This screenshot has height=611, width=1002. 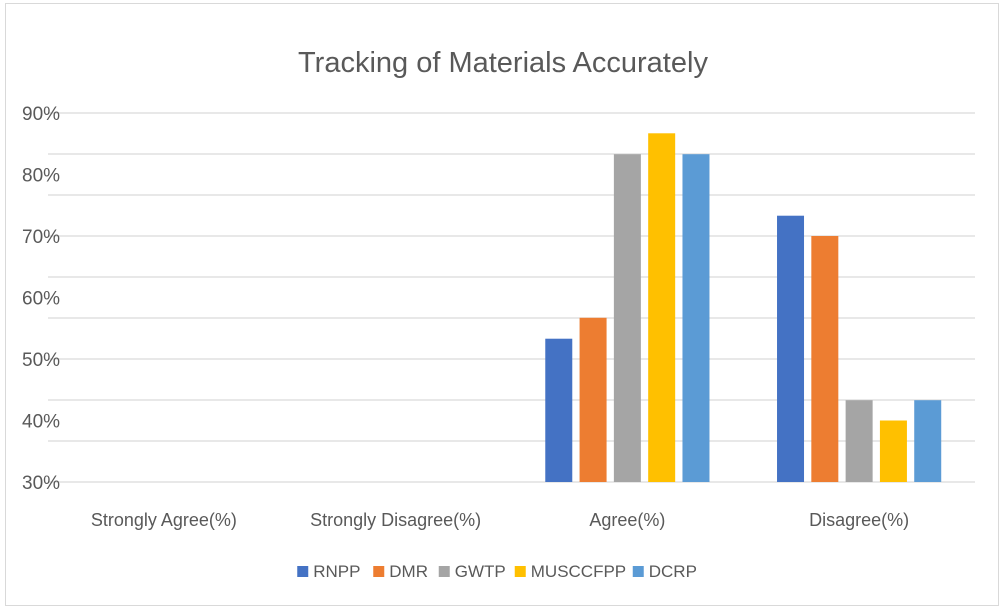 What do you see at coordinates (164, 520) in the screenshot?
I see `x-tick-label: Strongly Agree(%)` at bounding box center [164, 520].